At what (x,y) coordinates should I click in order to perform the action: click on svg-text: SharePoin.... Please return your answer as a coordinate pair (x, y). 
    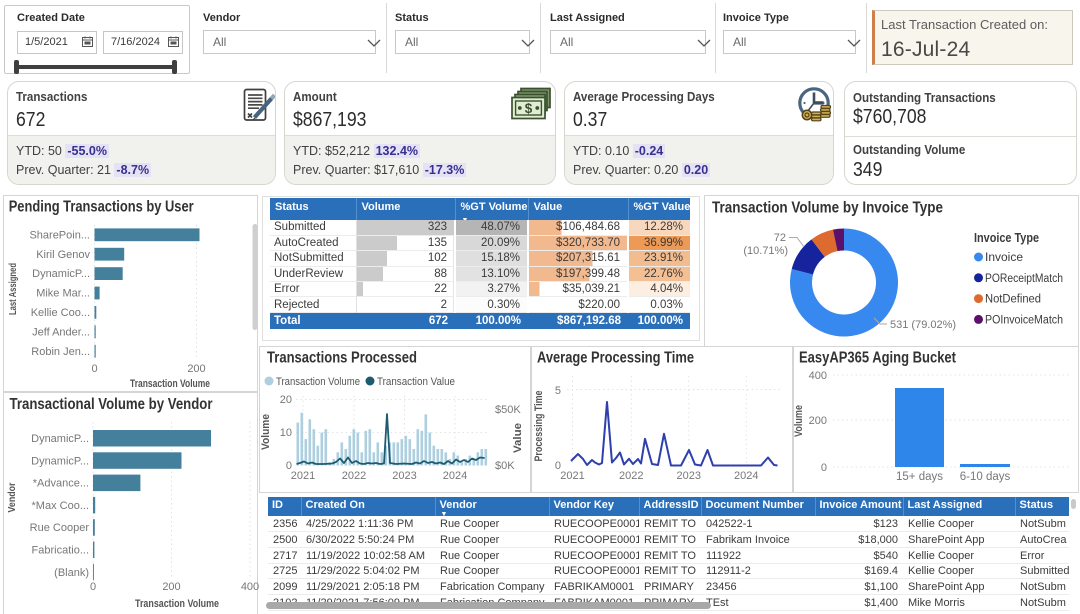
    Looking at the image, I should click on (59, 235).